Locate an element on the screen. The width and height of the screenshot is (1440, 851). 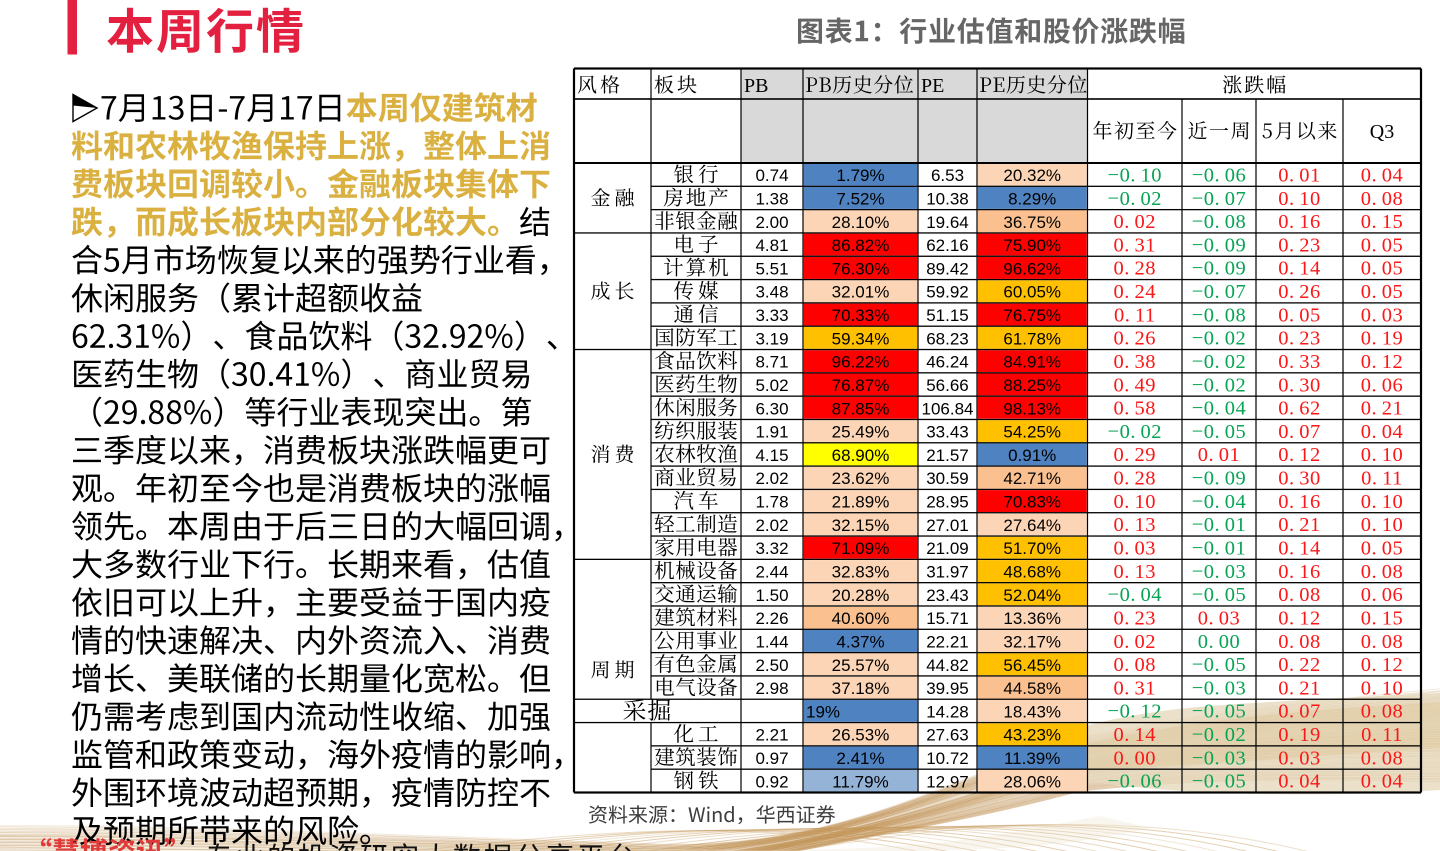
svg-text: 6.30 is located at coordinates (771, 408).